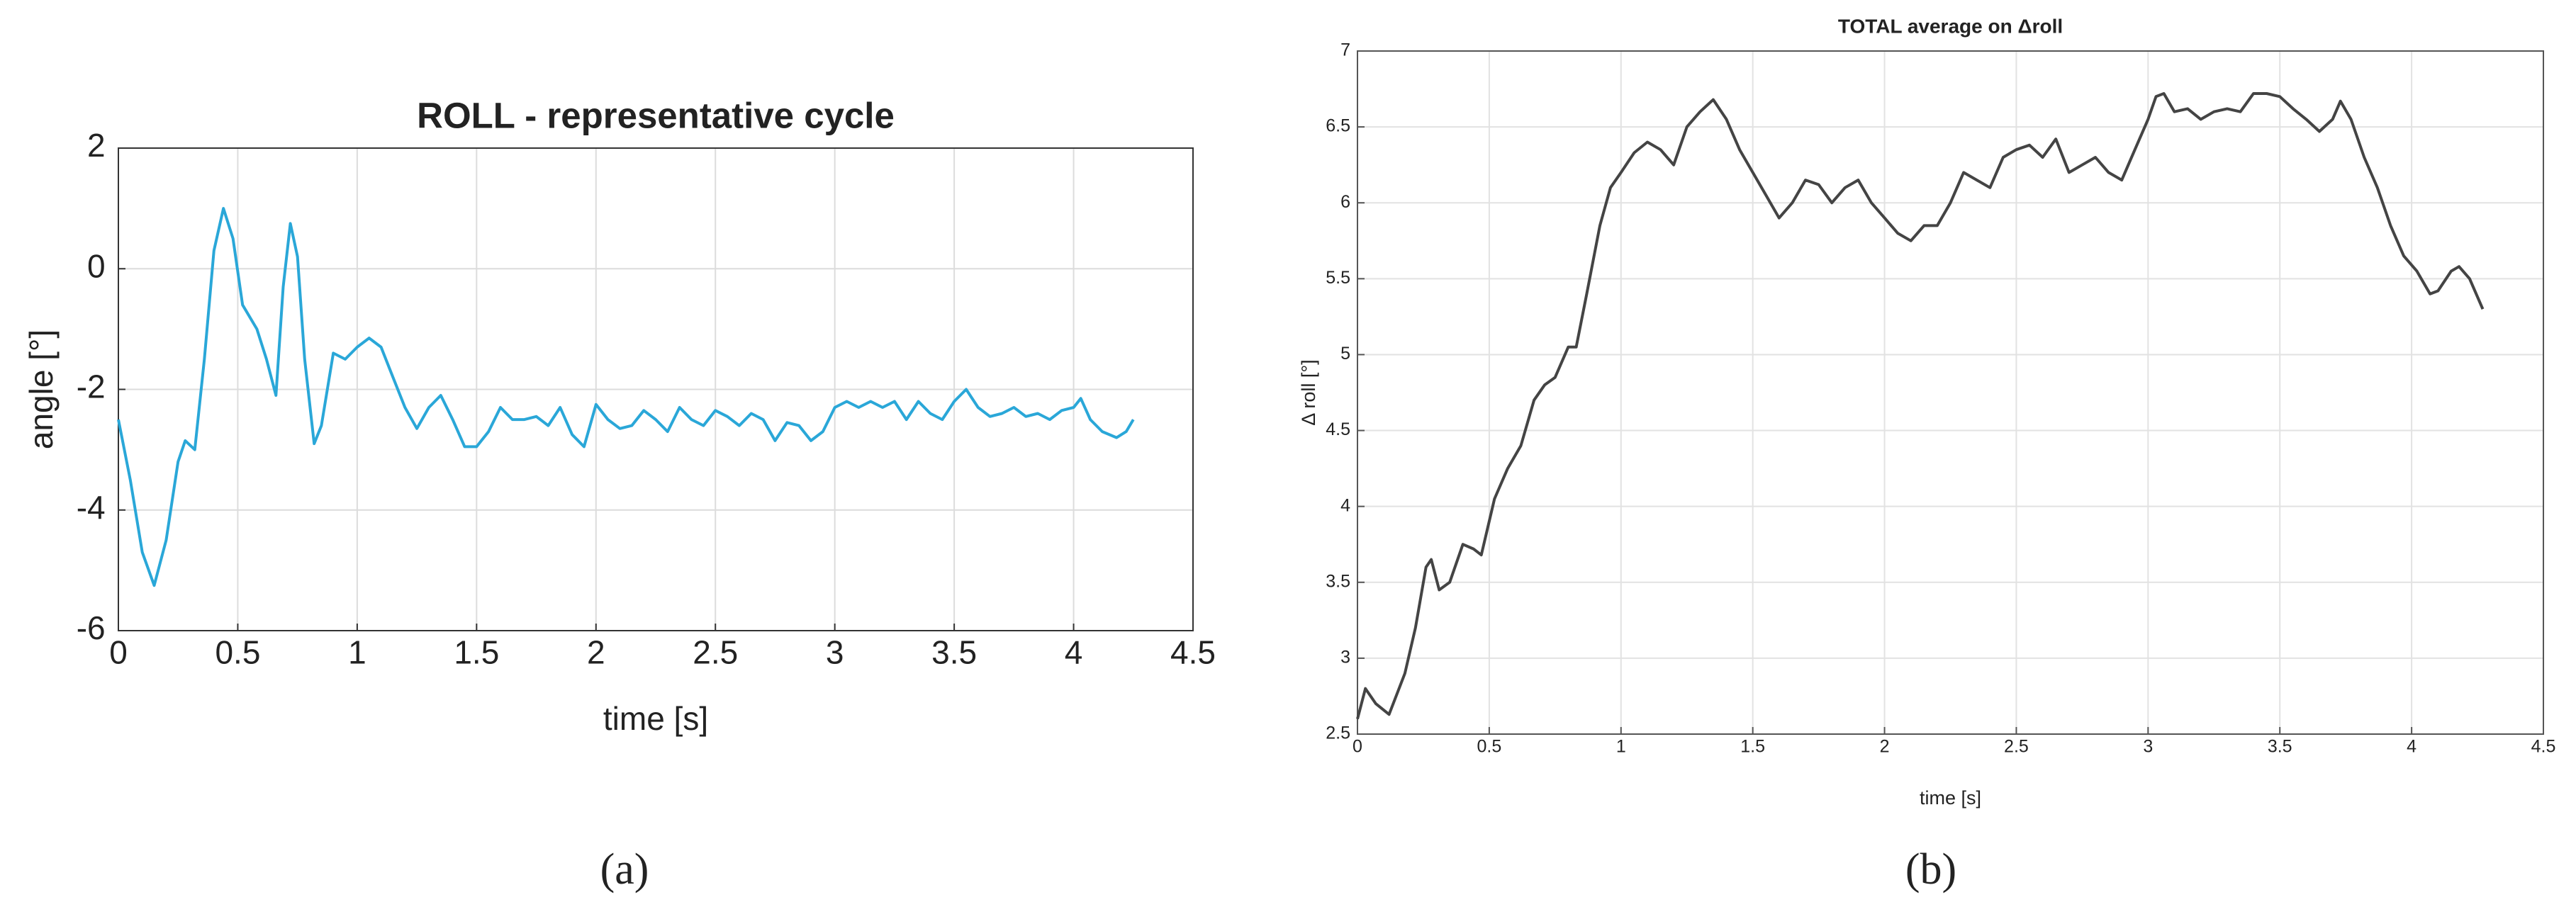  I want to click on y-tick-label: 2, so click(97, 145).